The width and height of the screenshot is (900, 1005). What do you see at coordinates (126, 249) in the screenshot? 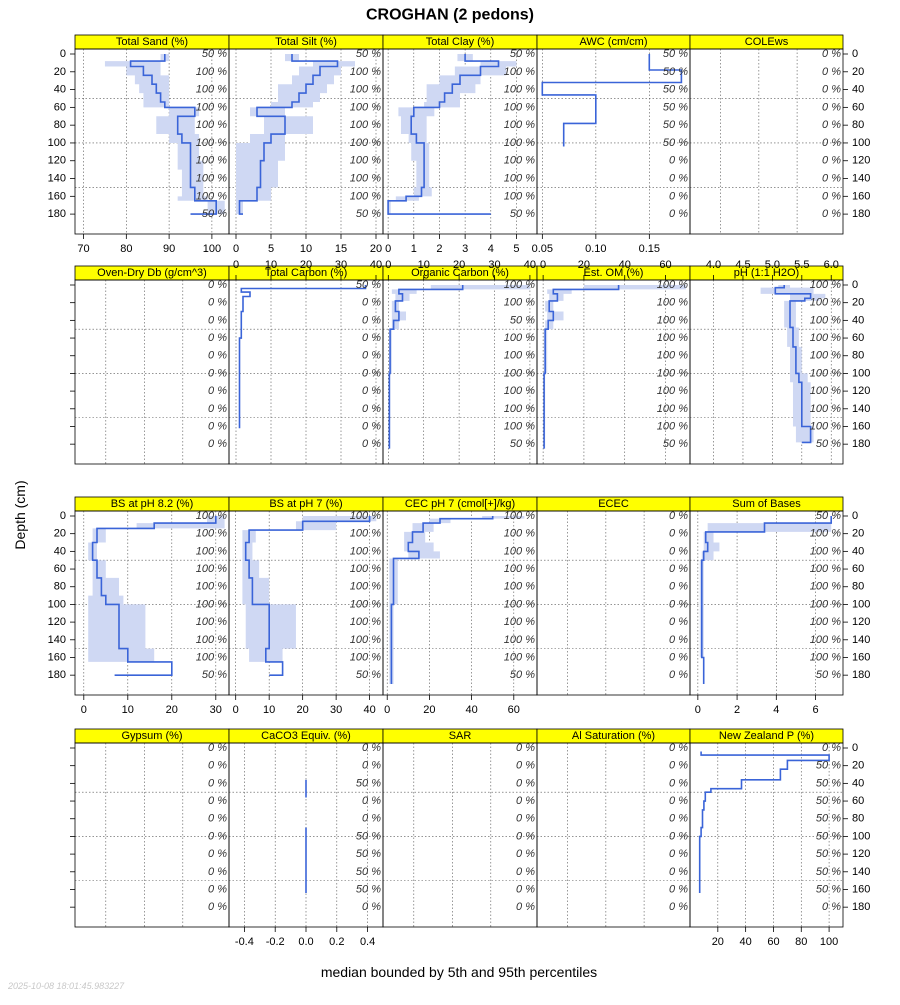
I see `x-tick-label: 80` at bounding box center [126, 249].